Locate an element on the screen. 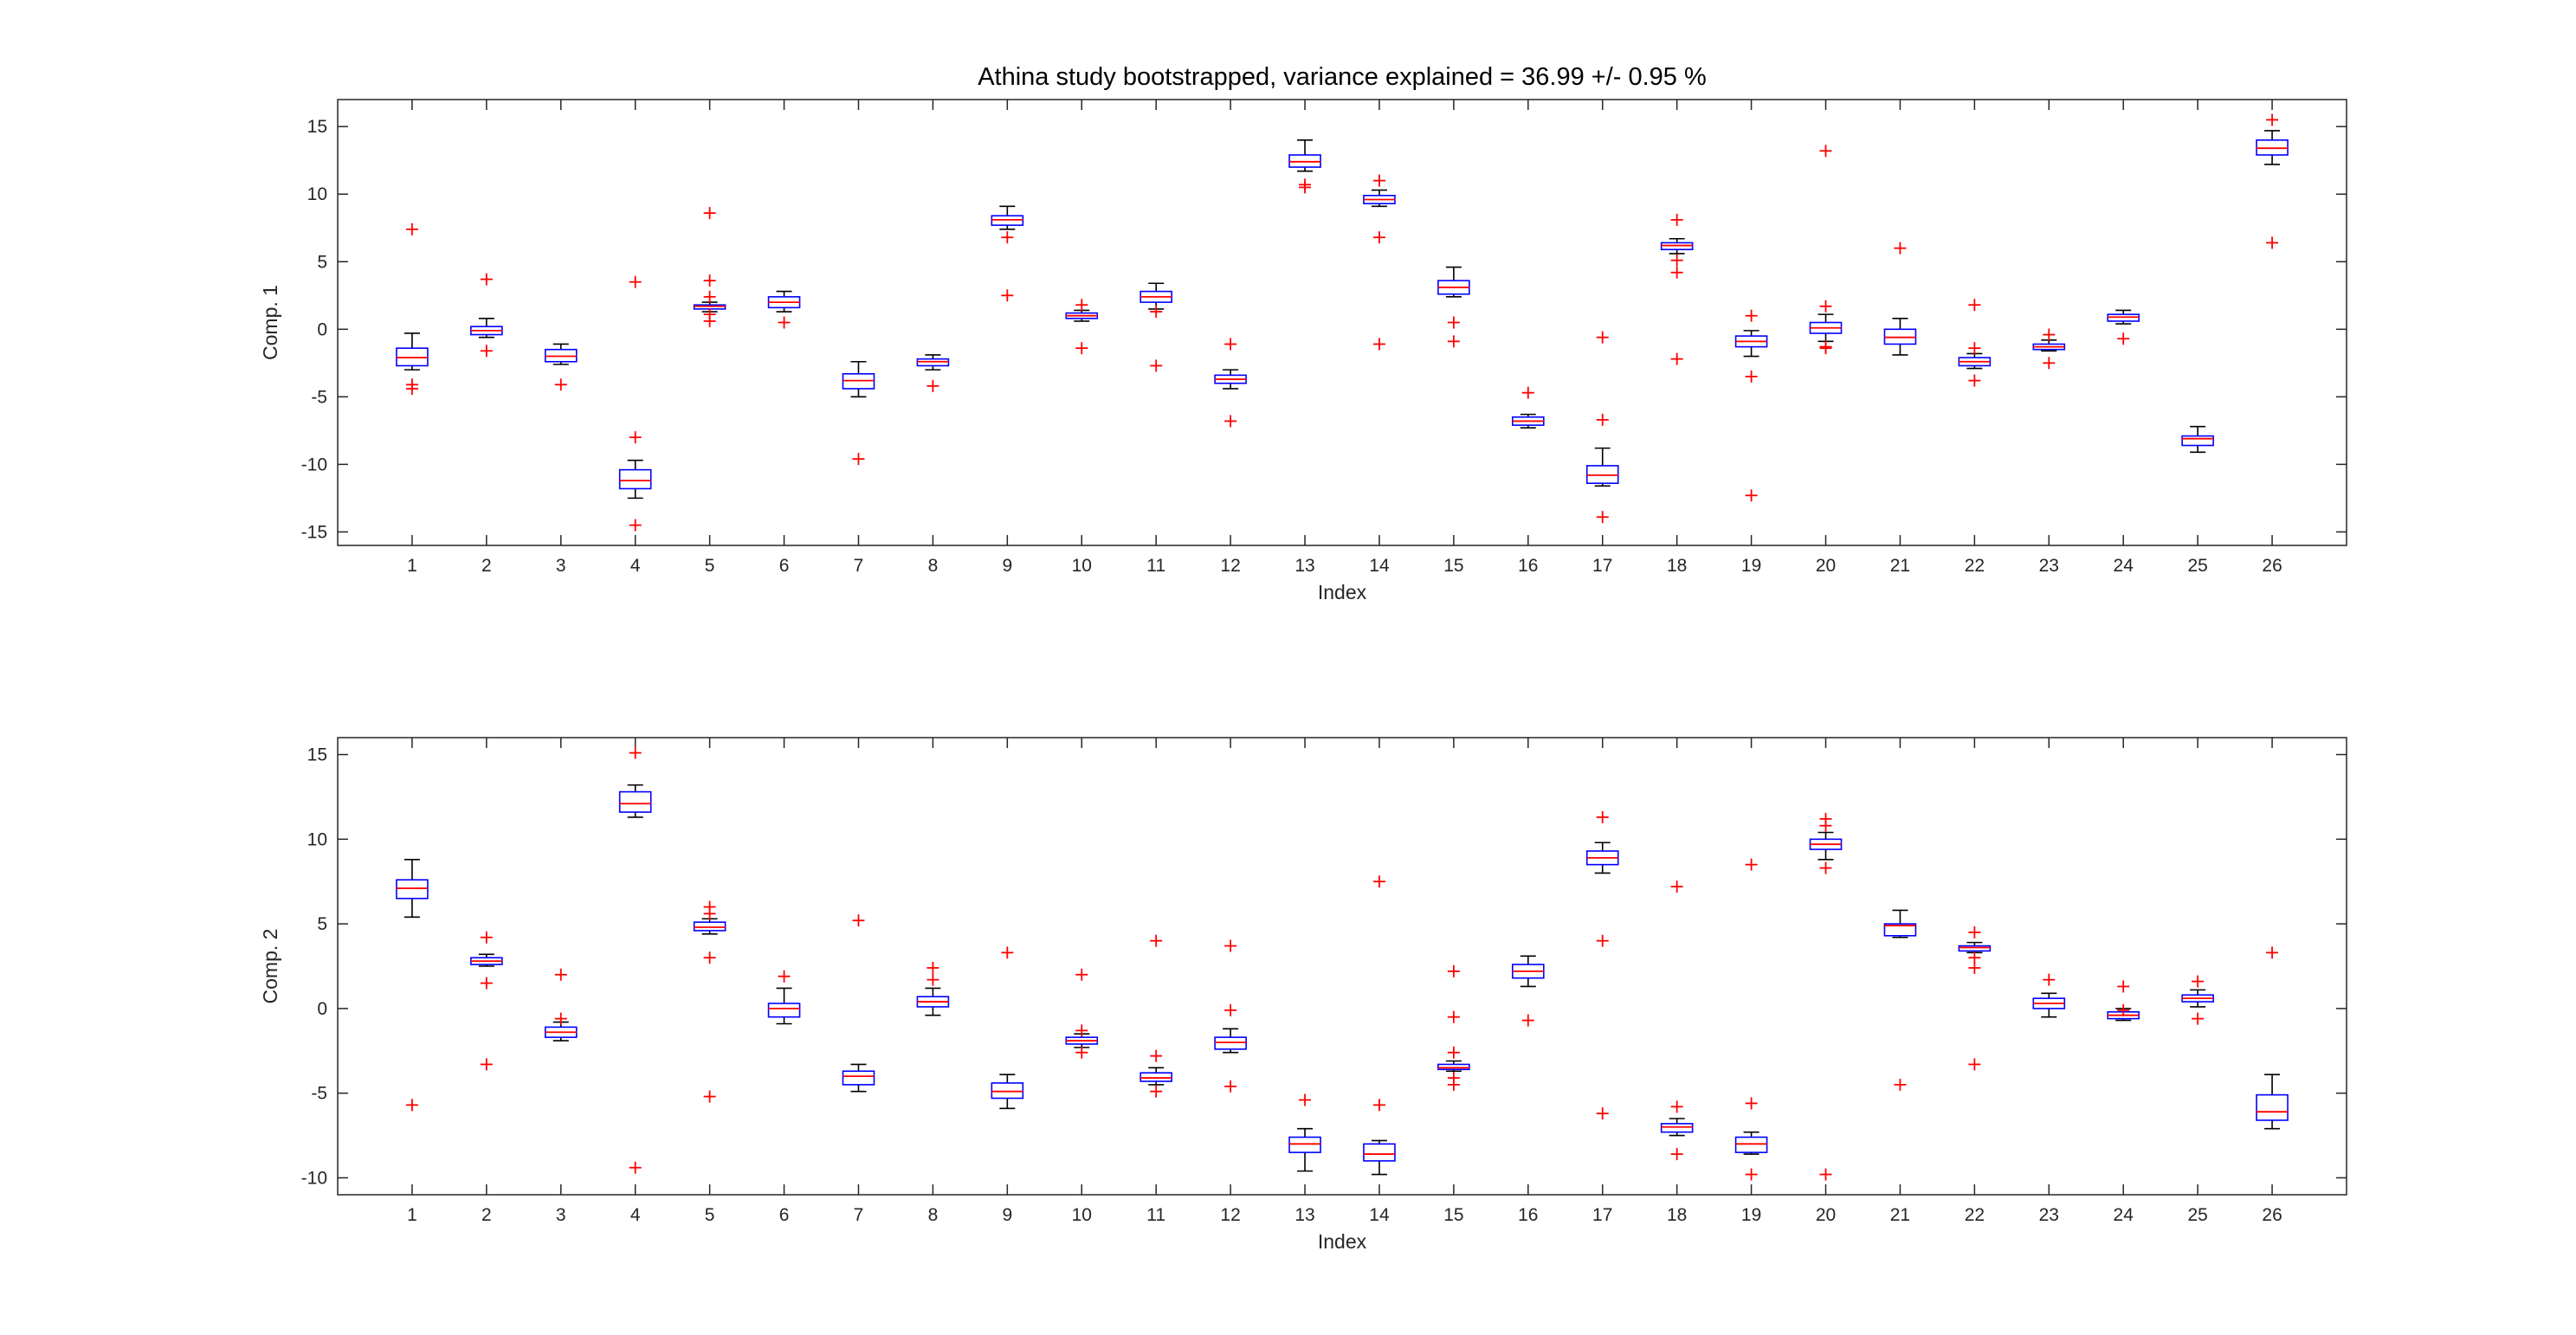 The height and width of the screenshot is (1335, 2576). y-tick-label: 0 is located at coordinates (322, 329).